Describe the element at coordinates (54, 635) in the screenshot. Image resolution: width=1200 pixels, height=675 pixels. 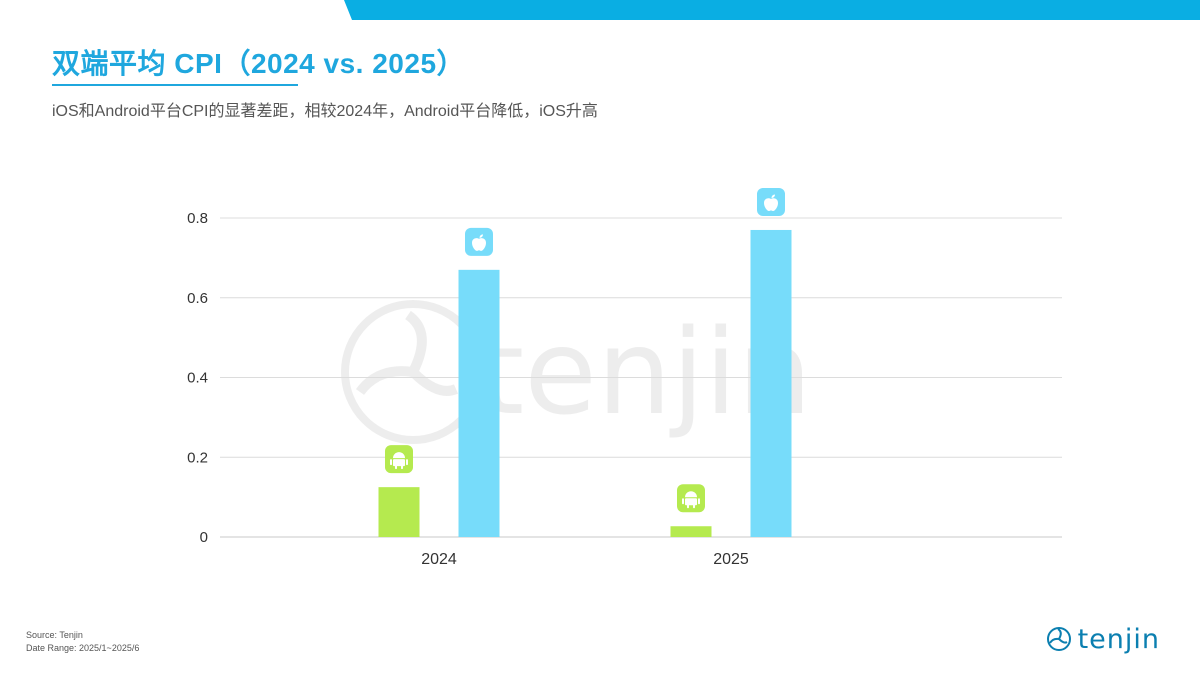
I see `source-text: Source: Tenjin` at that location.